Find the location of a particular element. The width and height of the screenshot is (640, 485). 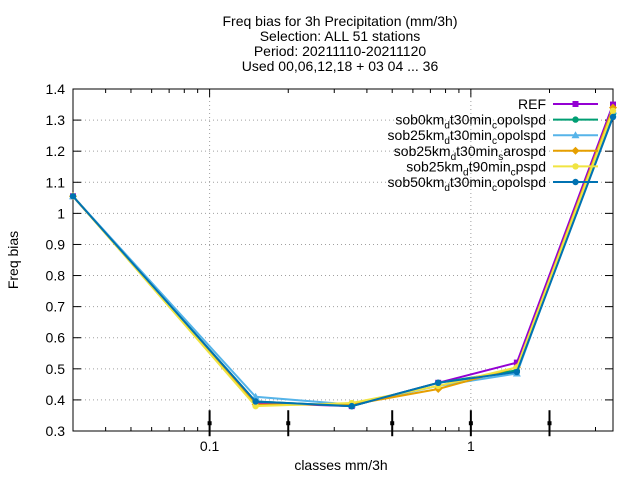

y-tick-label: 0.6 is located at coordinates (56, 338).